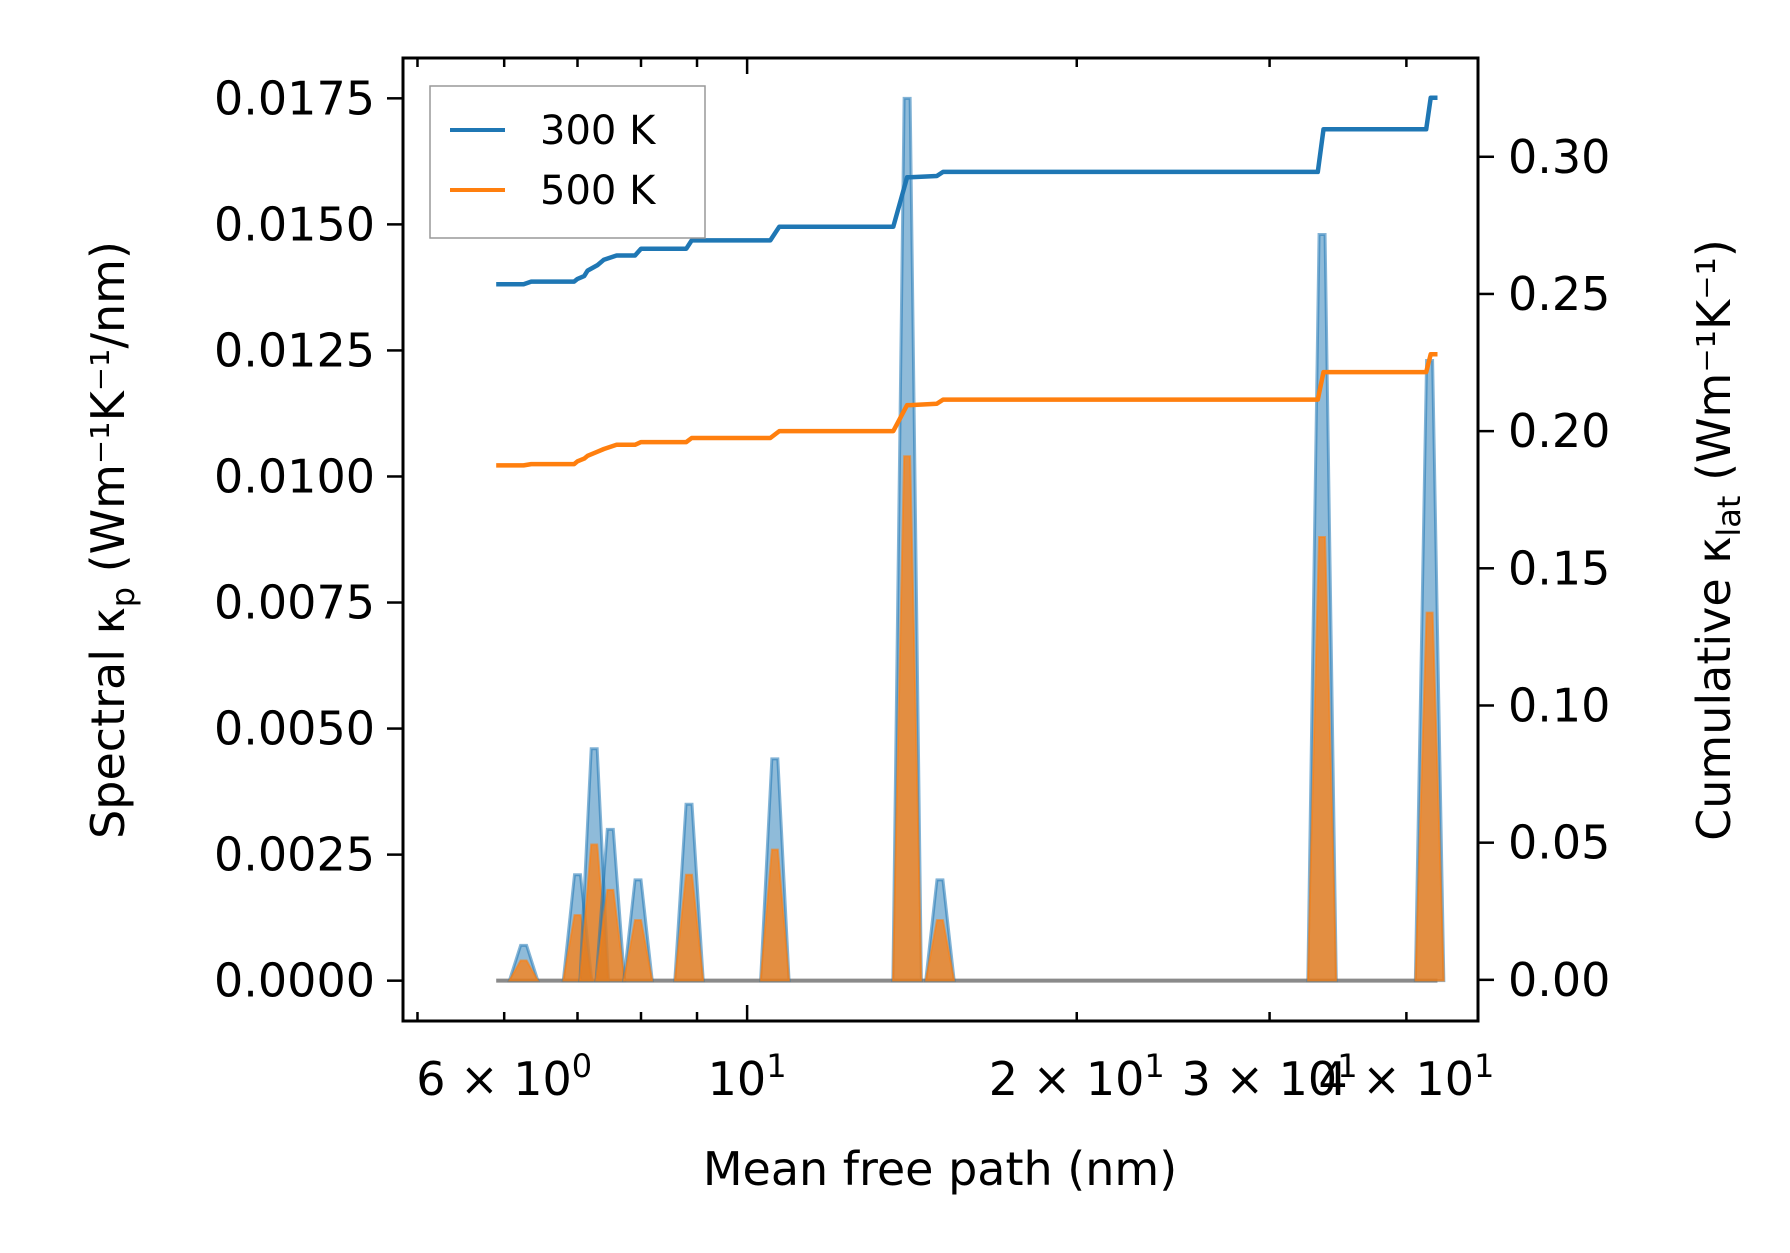 This screenshot has height=1253, width=1790. I want to click on x-tick-label-base: 10, so click(737, 1079).